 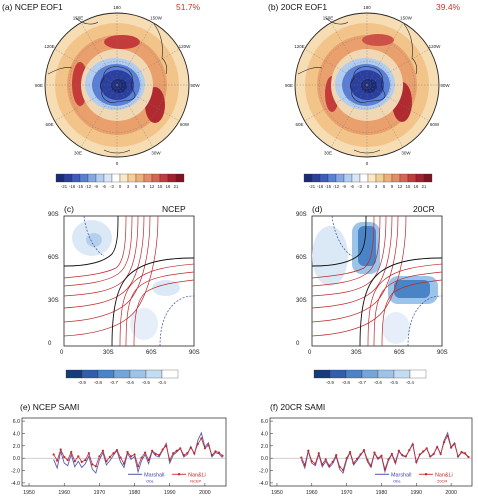 I want to click on longitude-label: 30E, so click(x=78, y=153).